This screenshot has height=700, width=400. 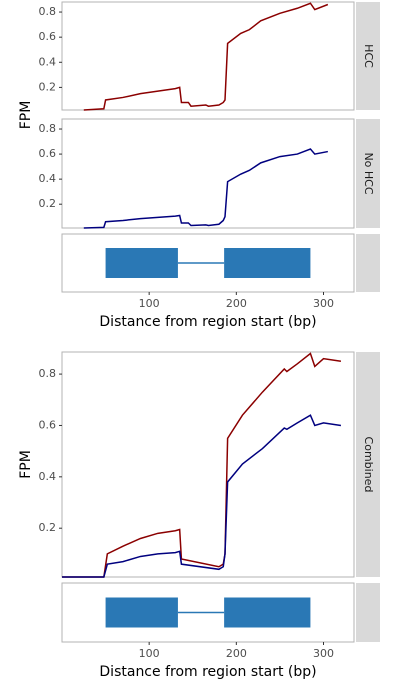 I want to click on strip-label: Combined, so click(x=368, y=465).